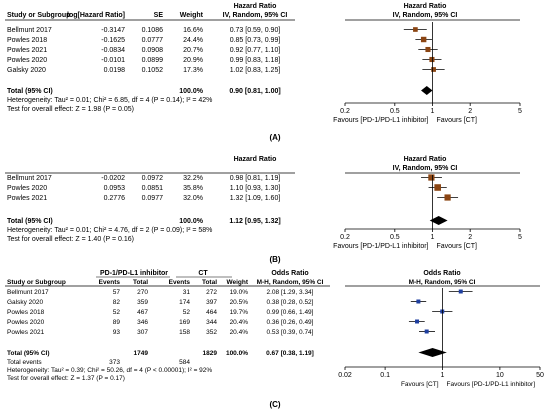 The image size is (550, 413). I want to click on study-weight: 19.7%, so click(239, 312).